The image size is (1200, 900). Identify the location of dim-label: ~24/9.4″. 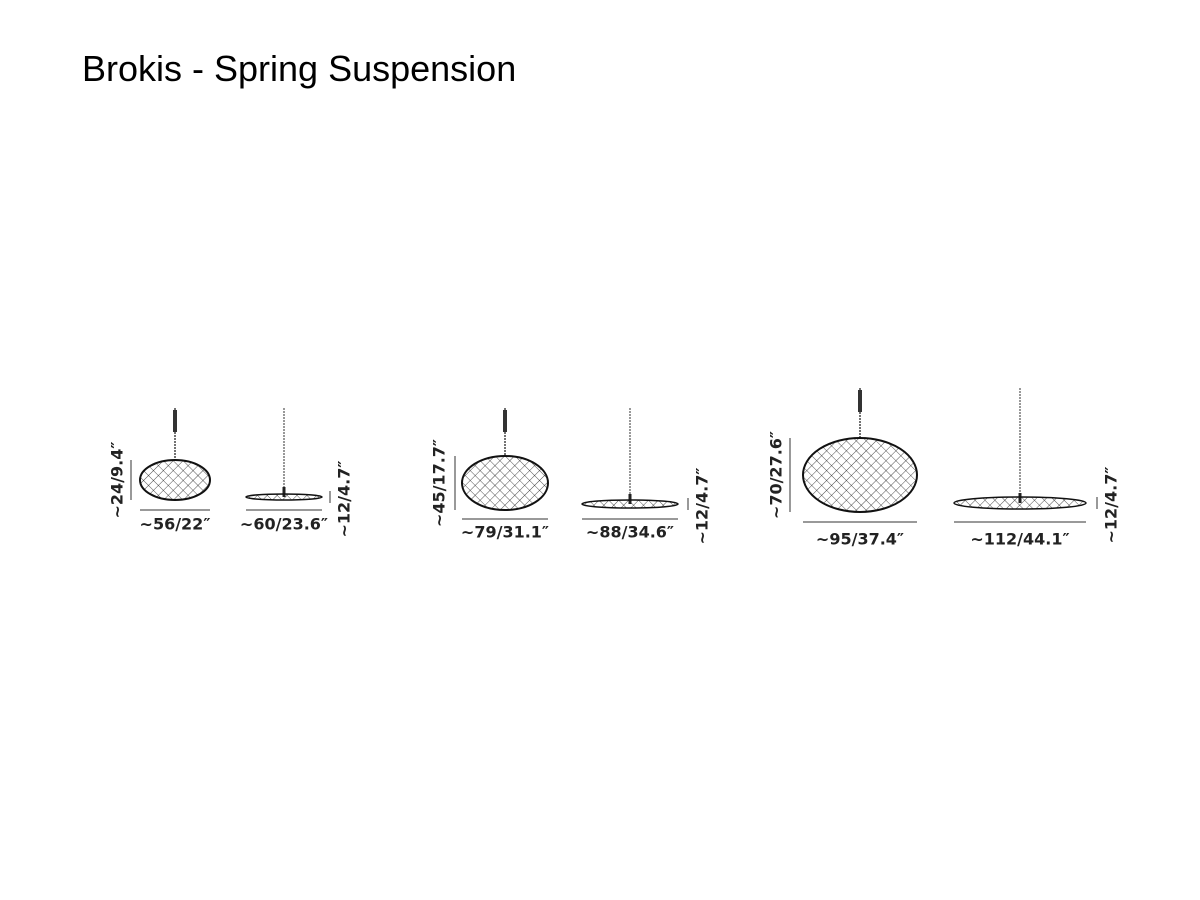
(117, 479).